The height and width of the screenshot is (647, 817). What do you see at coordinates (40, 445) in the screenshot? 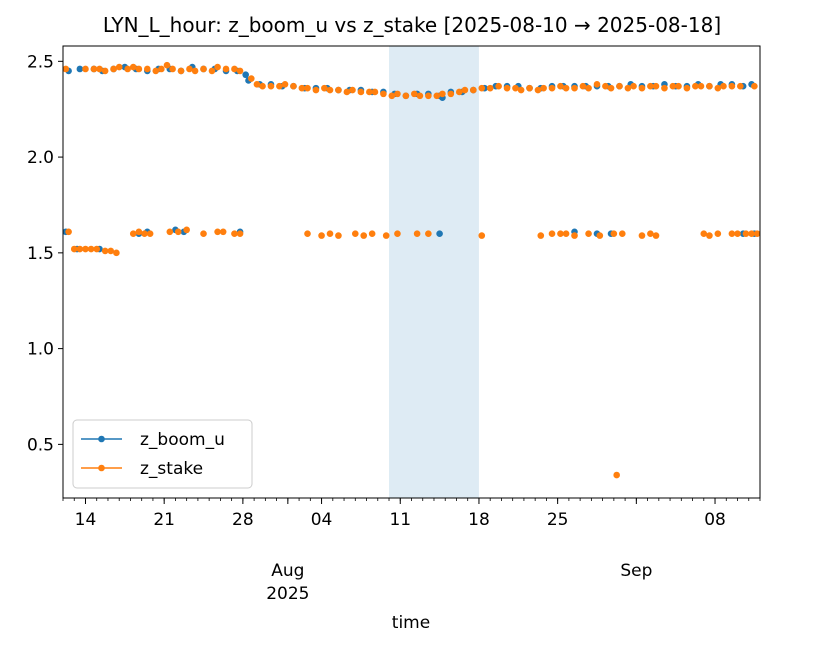
I see `y-tick-label: 0.5` at bounding box center [40, 445].